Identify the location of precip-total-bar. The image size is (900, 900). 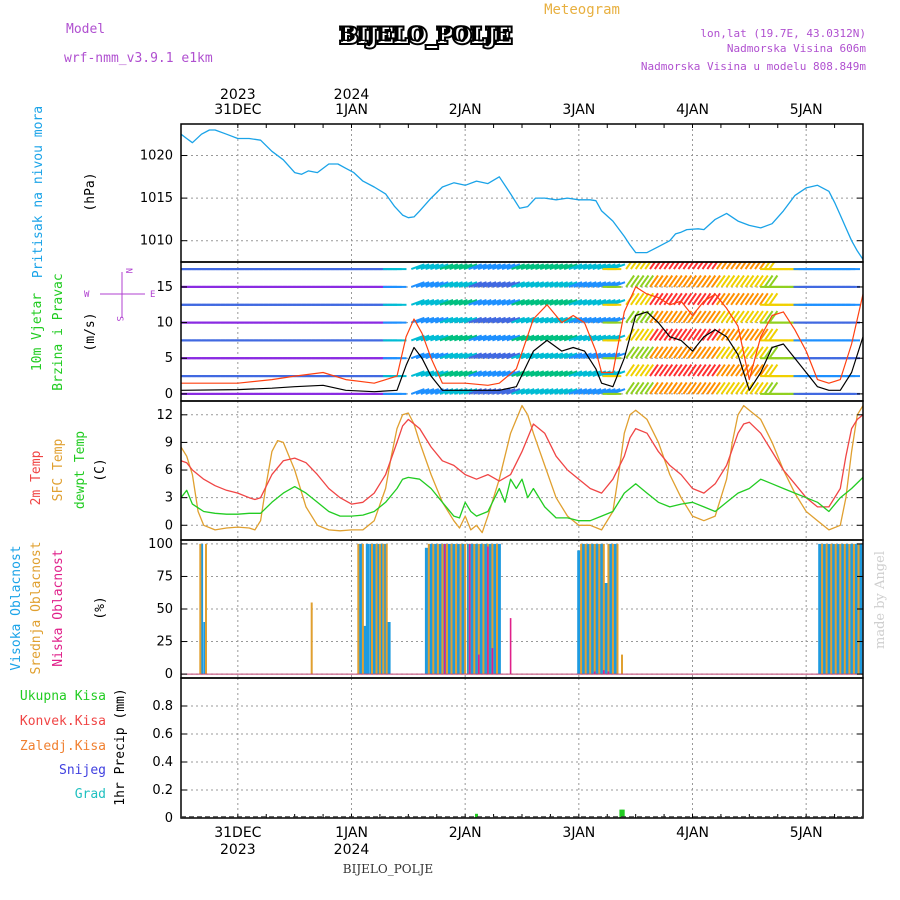
(476, 815).